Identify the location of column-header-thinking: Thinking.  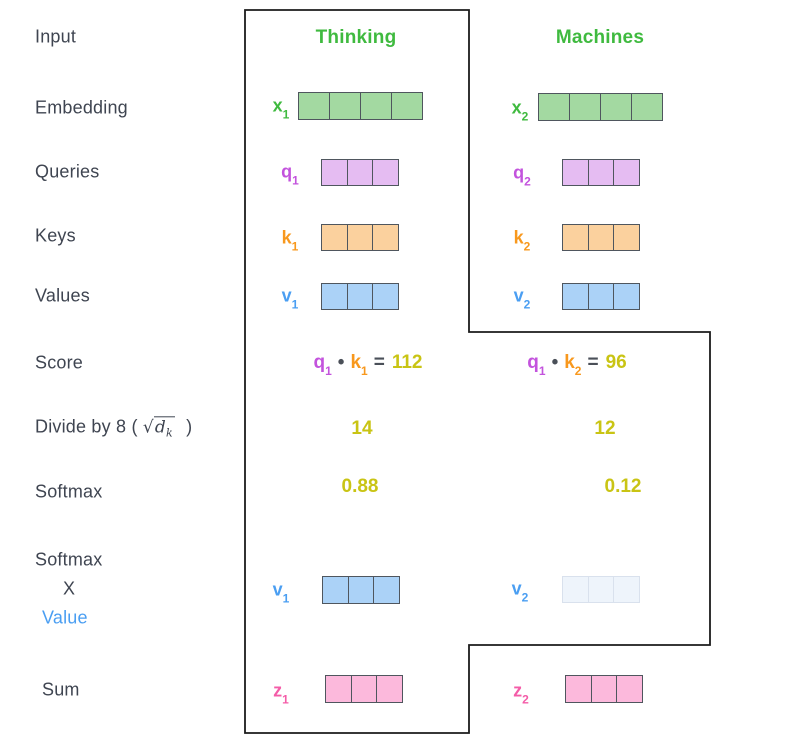
(356, 37).